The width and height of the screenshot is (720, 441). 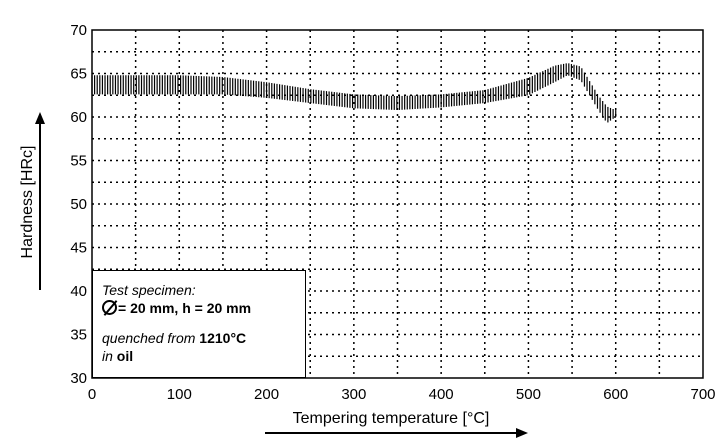 I want to click on x-tick-label: 100, so click(x=179, y=394).